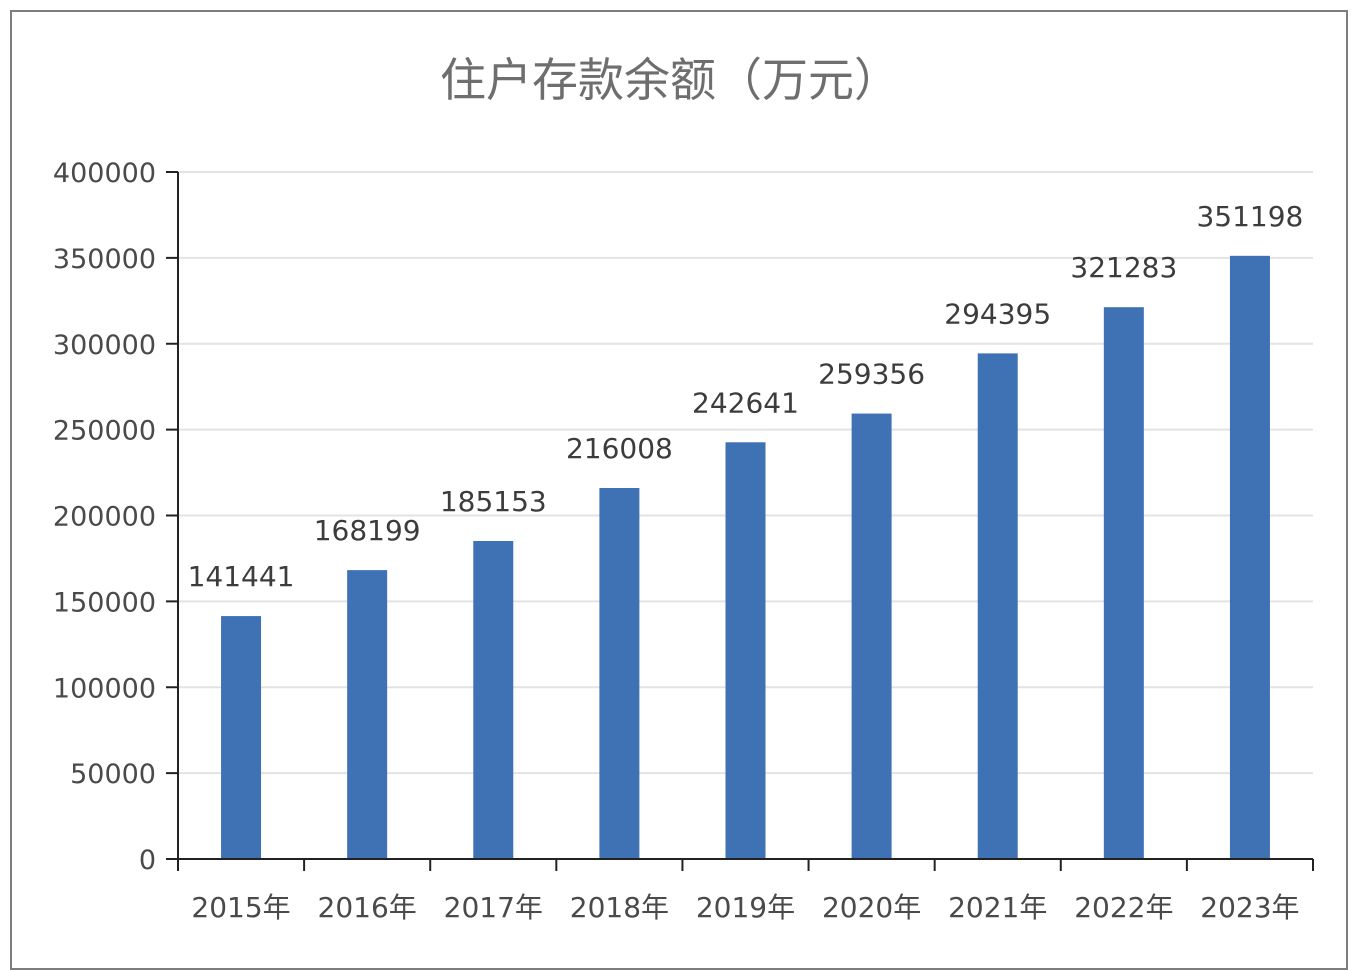 The image size is (1361, 970). I want to click on data-label: 242641, so click(745, 402).